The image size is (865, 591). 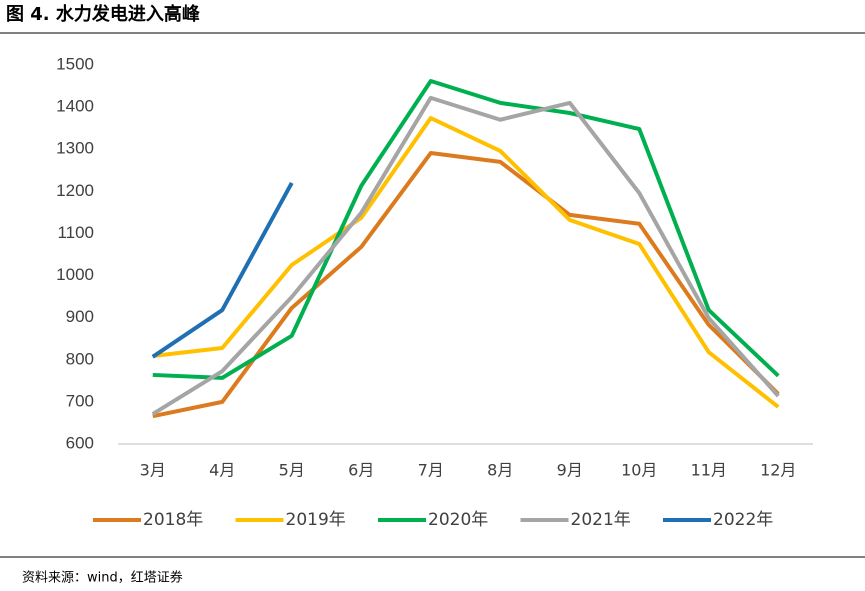 I want to click on x-tick-label: 10月, so click(x=639, y=470).